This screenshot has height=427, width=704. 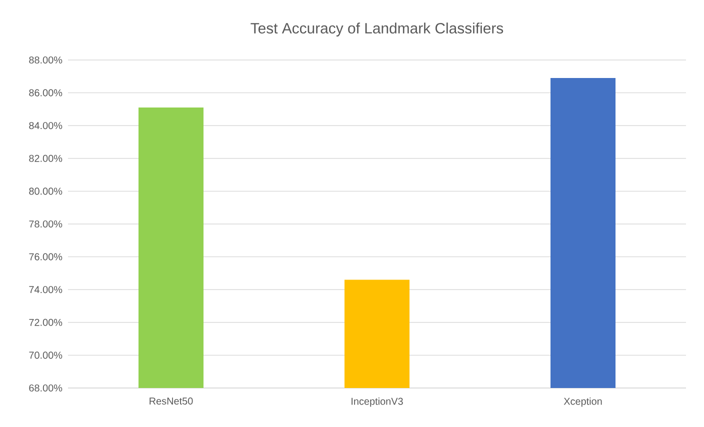 What do you see at coordinates (45, 126) in the screenshot?
I see `y-tick-label: 84.00%` at bounding box center [45, 126].